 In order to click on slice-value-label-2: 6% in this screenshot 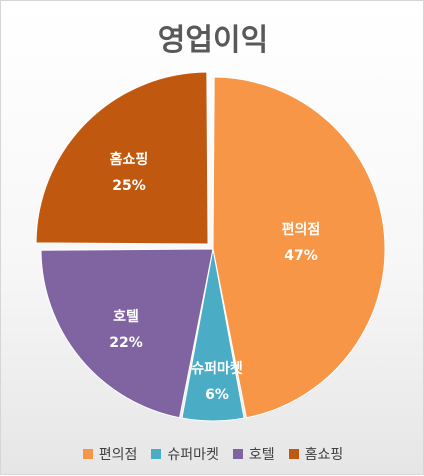, I will do `click(217, 395)`.